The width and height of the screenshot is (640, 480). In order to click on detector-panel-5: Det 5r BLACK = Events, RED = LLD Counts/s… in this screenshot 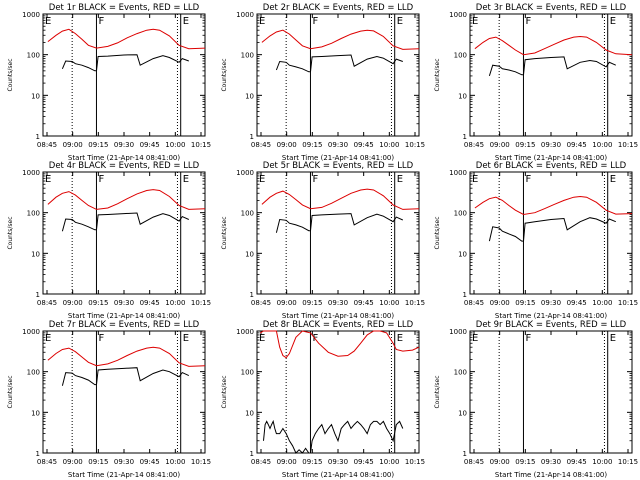, I will do `click(323, 240)`.